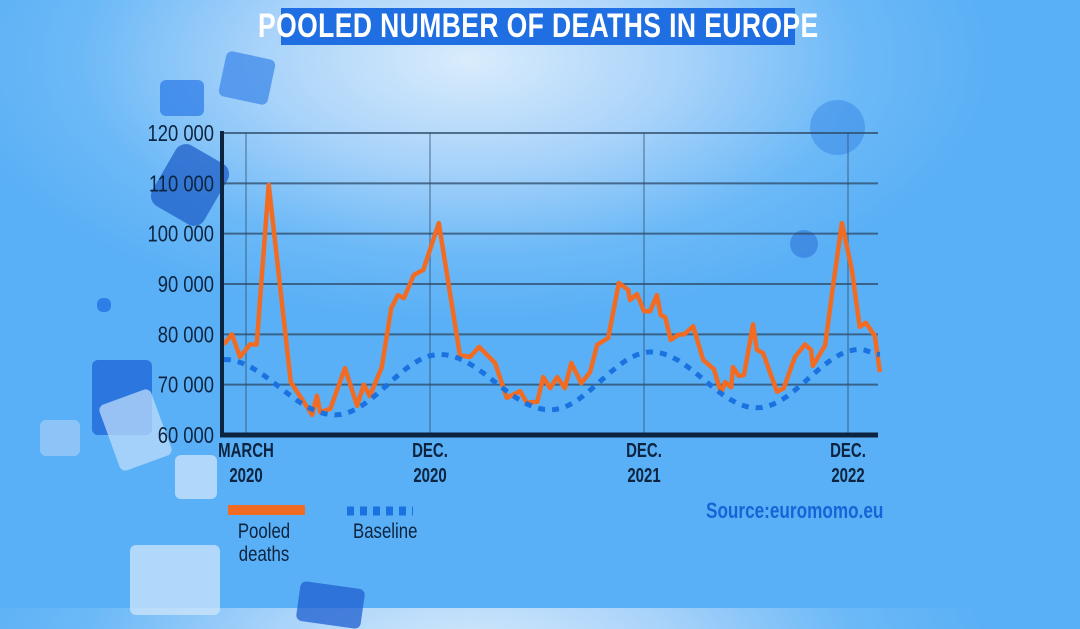 The image size is (1080, 629). Describe the element at coordinates (181, 183) in the screenshot. I see `y-tick-label: 110 000` at that location.